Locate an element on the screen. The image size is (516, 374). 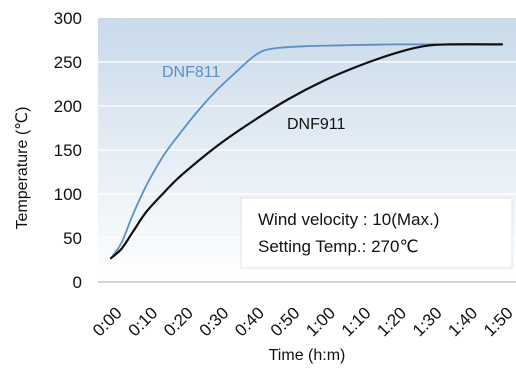
info-setting-temp: Setting Temp.: 270℃ is located at coordinates (338, 246).